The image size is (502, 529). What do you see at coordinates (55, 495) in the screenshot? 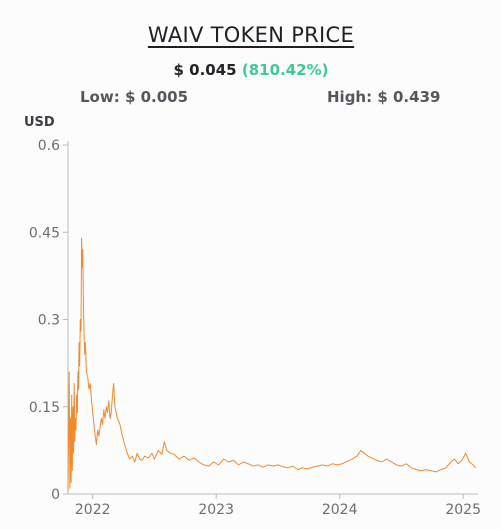
I see `y-tick-label: 0` at bounding box center [55, 495].